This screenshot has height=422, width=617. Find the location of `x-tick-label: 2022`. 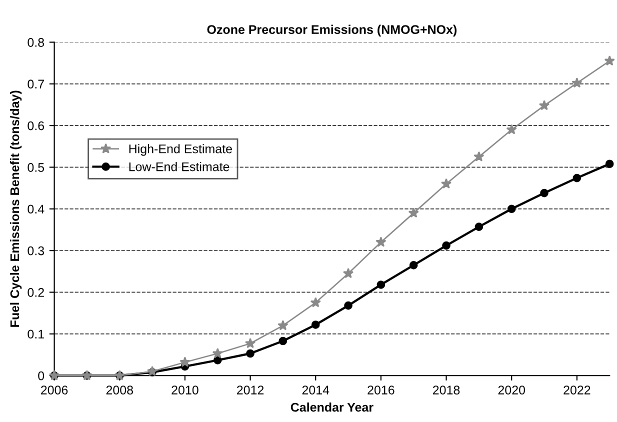

x-tick-label: 2022 is located at coordinates (577, 390).